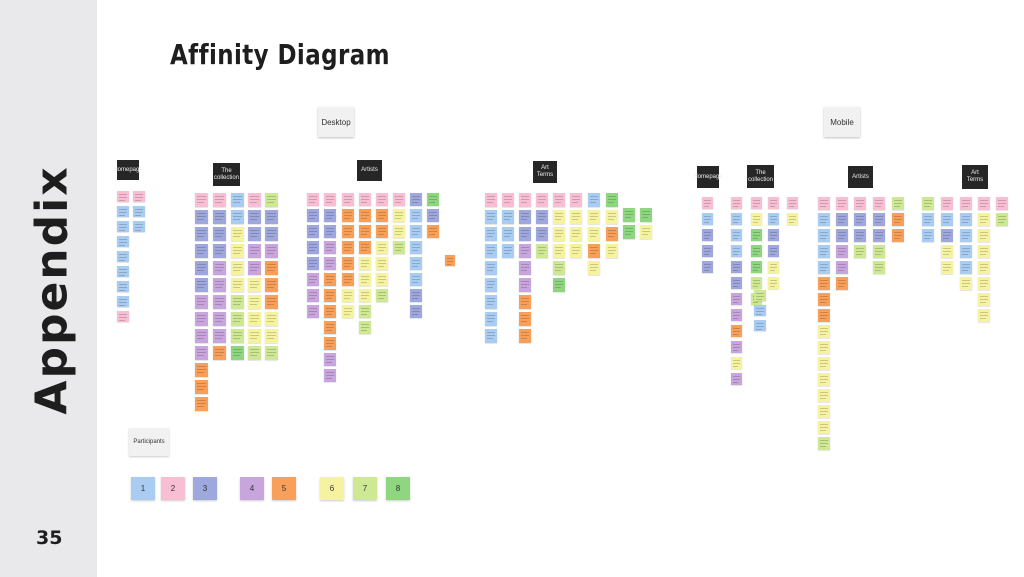 The width and height of the screenshot is (1024, 577). What do you see at coordinates (708, 177) in the screenshot?
I see `group-header-homepage-mobile: Homepage` at bounding box center [708, 177].